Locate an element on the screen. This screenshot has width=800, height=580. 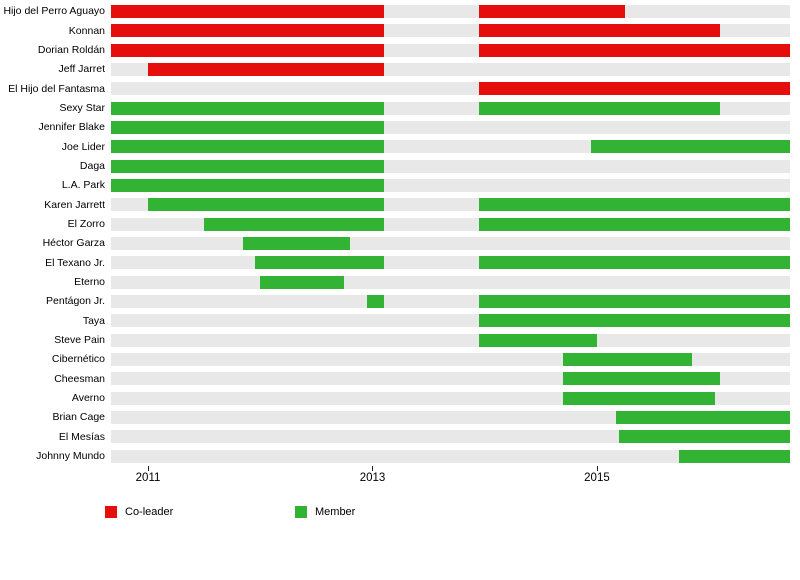
row-label: Averno is located at coordinates (88, 397).